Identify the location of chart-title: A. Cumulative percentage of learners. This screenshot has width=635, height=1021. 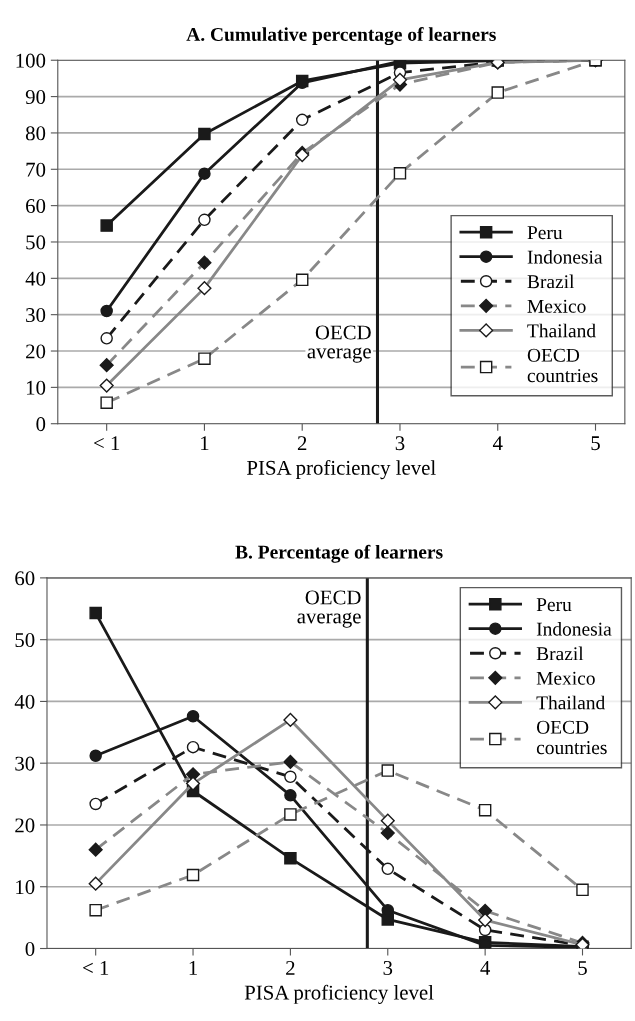
(341, 36).